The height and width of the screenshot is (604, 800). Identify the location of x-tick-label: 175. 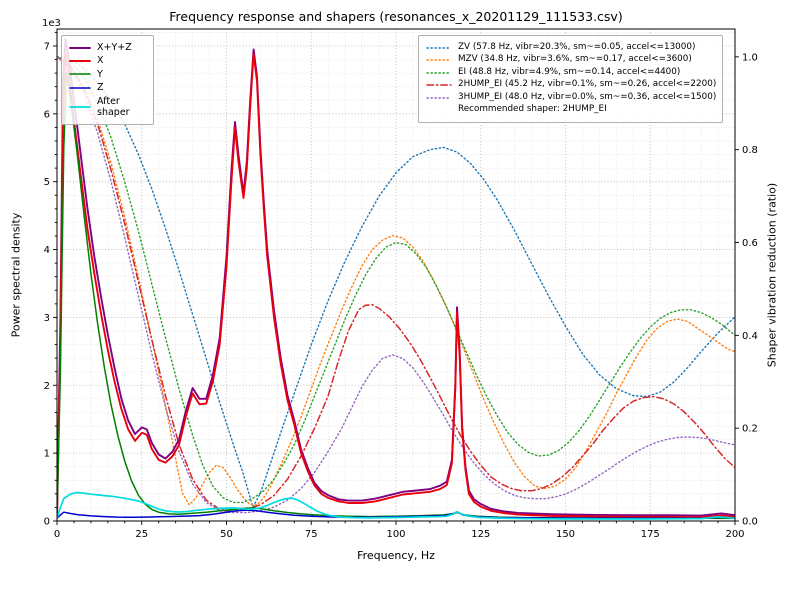
(650, 534).